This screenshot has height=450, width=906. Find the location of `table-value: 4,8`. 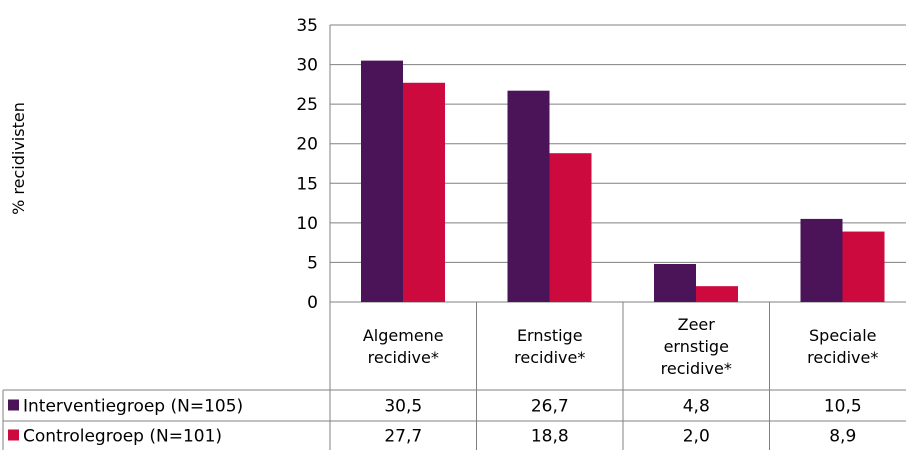

table-value: 4,8 is located at coordinates (696, 407).